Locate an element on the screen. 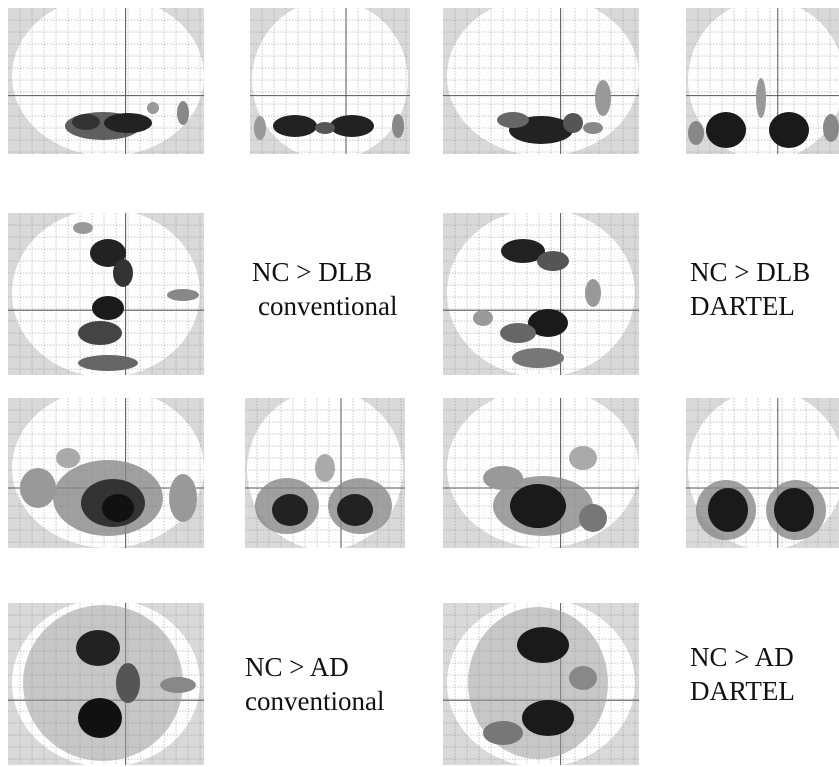 The height and width of the screenshot is (767, 839). glass-brain-axial-ad-dartel is located at coordinates (541, 684).